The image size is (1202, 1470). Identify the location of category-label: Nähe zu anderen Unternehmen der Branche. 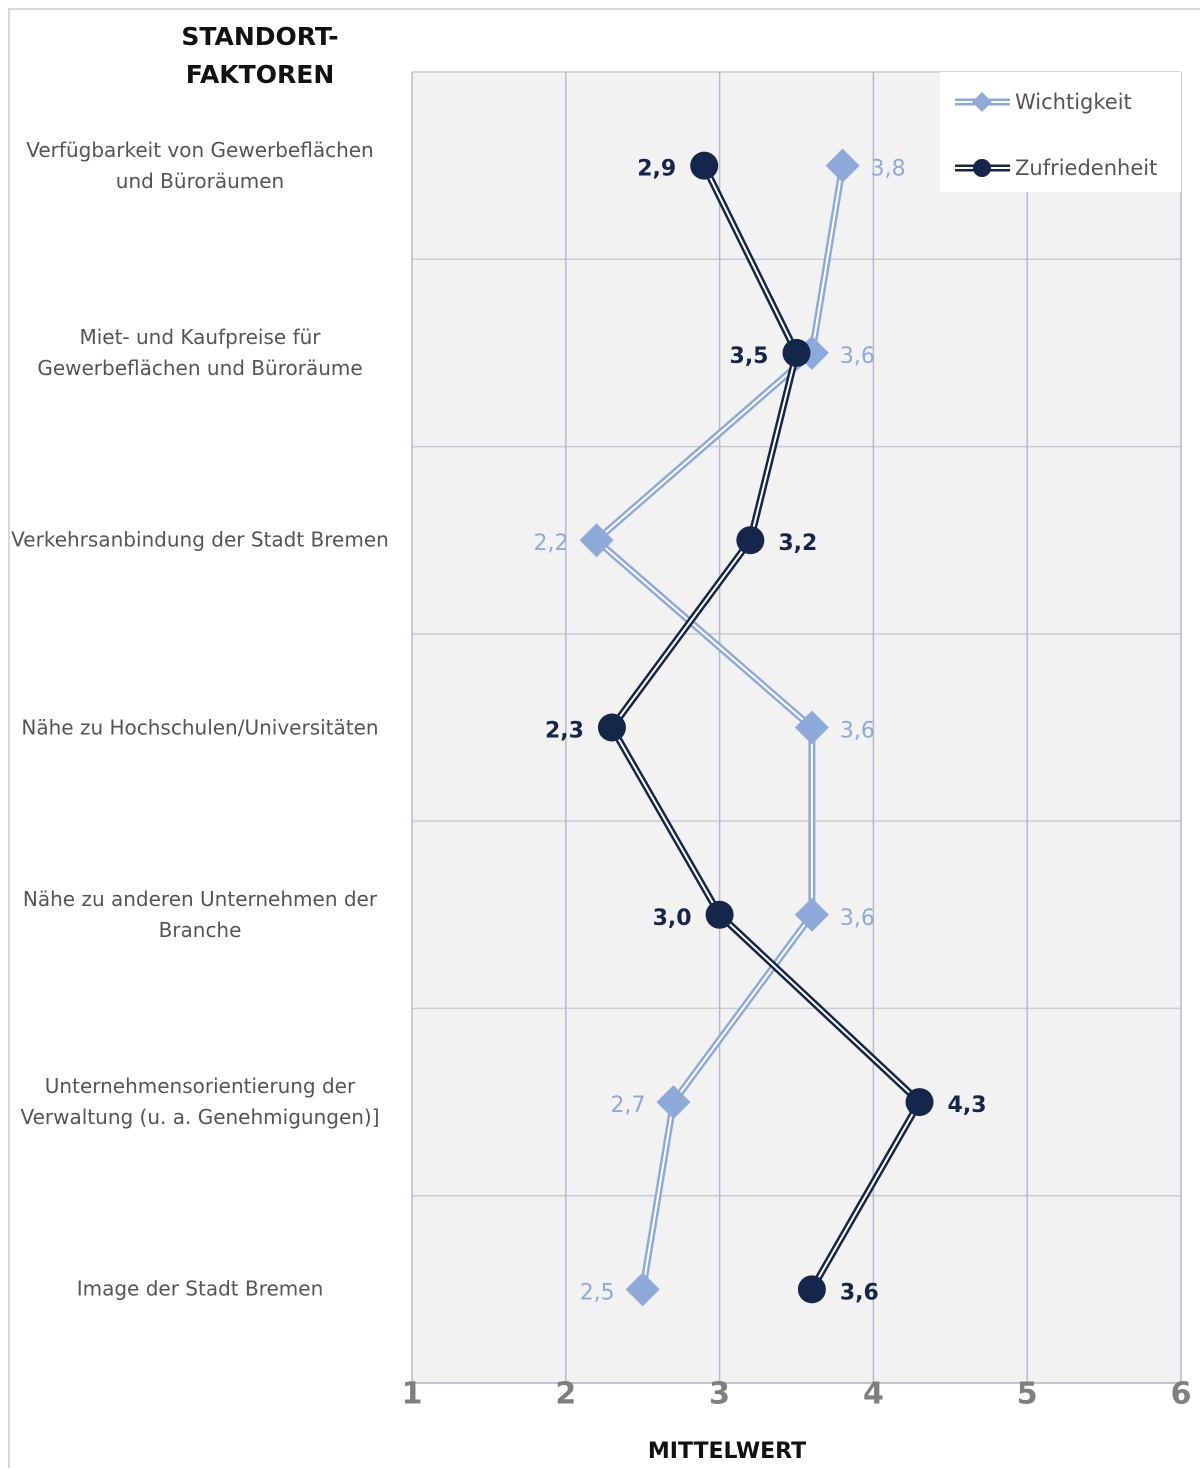
(200, 914).